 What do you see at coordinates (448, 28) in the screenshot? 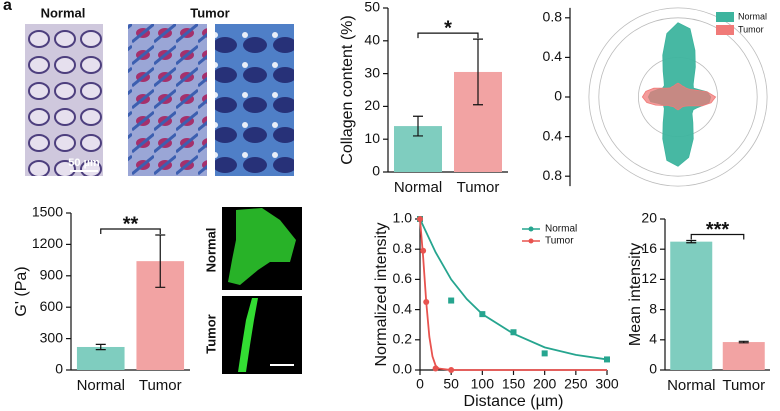
I see `significance-label: *` at bounding box center [448, 28].